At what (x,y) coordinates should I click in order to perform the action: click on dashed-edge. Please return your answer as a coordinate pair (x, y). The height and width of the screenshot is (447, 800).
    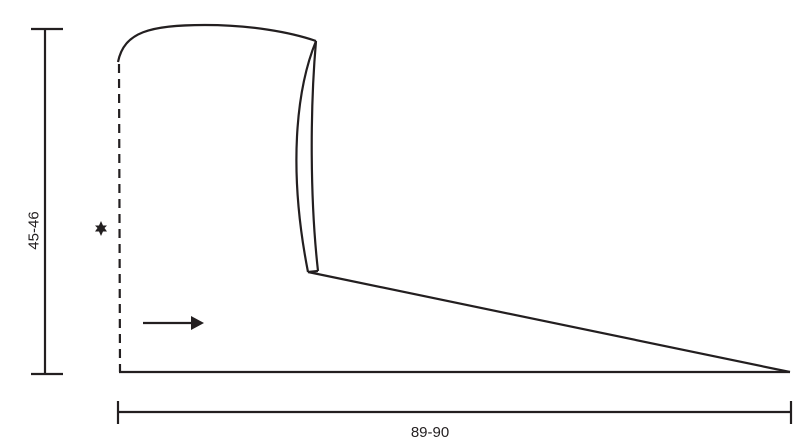
    Looking at the image, I should click on (119, 218).